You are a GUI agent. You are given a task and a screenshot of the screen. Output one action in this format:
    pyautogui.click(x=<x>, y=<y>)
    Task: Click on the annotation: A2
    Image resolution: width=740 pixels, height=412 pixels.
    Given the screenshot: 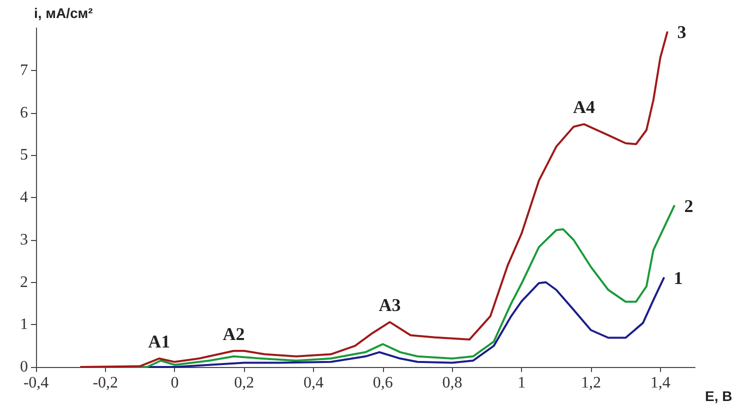 What is the action you would take?
    pyautogui.click(x=233, y=334)
    